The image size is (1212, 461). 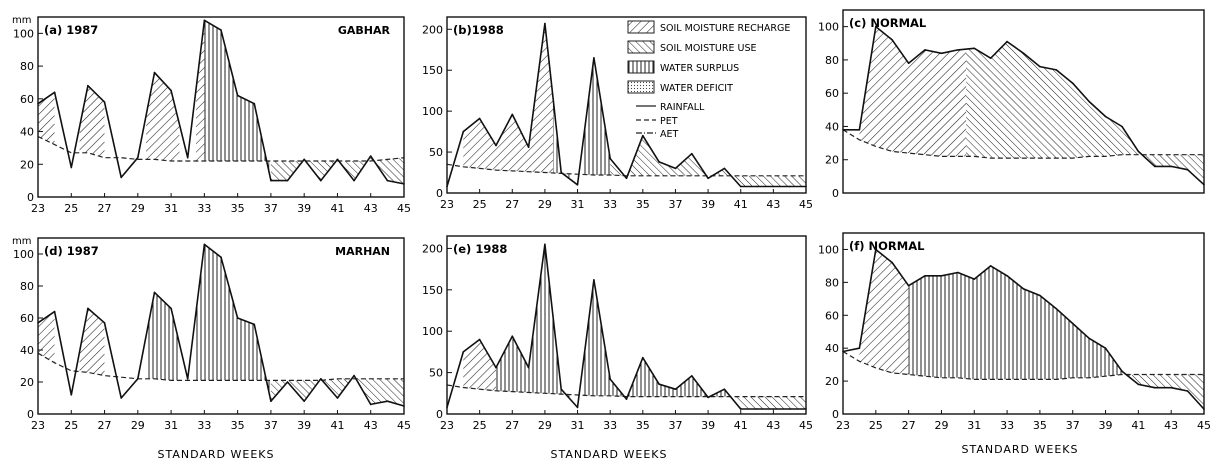 I want to click on legend-swatch-surplus, so click(x=641, y=67).